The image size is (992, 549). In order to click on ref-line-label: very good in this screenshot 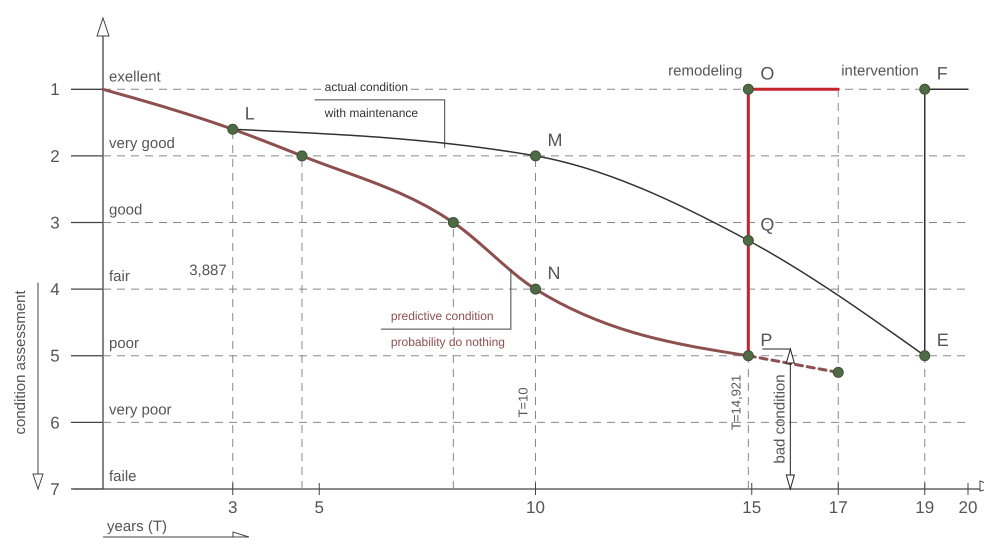, I will do `click(142, 143)`.